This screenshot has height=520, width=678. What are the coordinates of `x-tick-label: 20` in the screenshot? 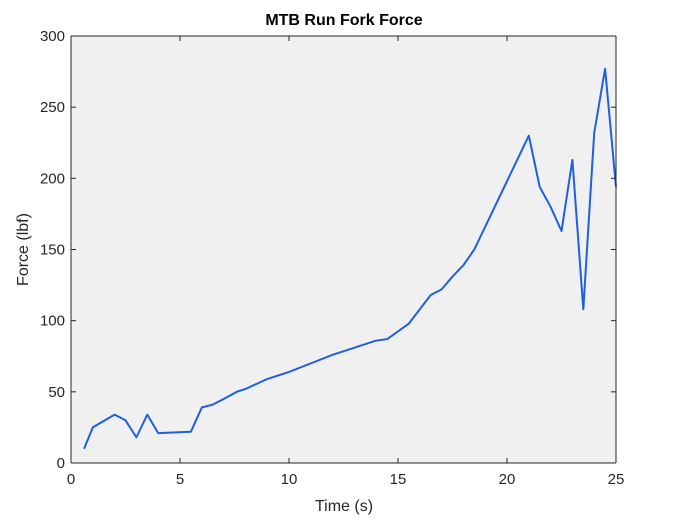 It's located at (507, 479).